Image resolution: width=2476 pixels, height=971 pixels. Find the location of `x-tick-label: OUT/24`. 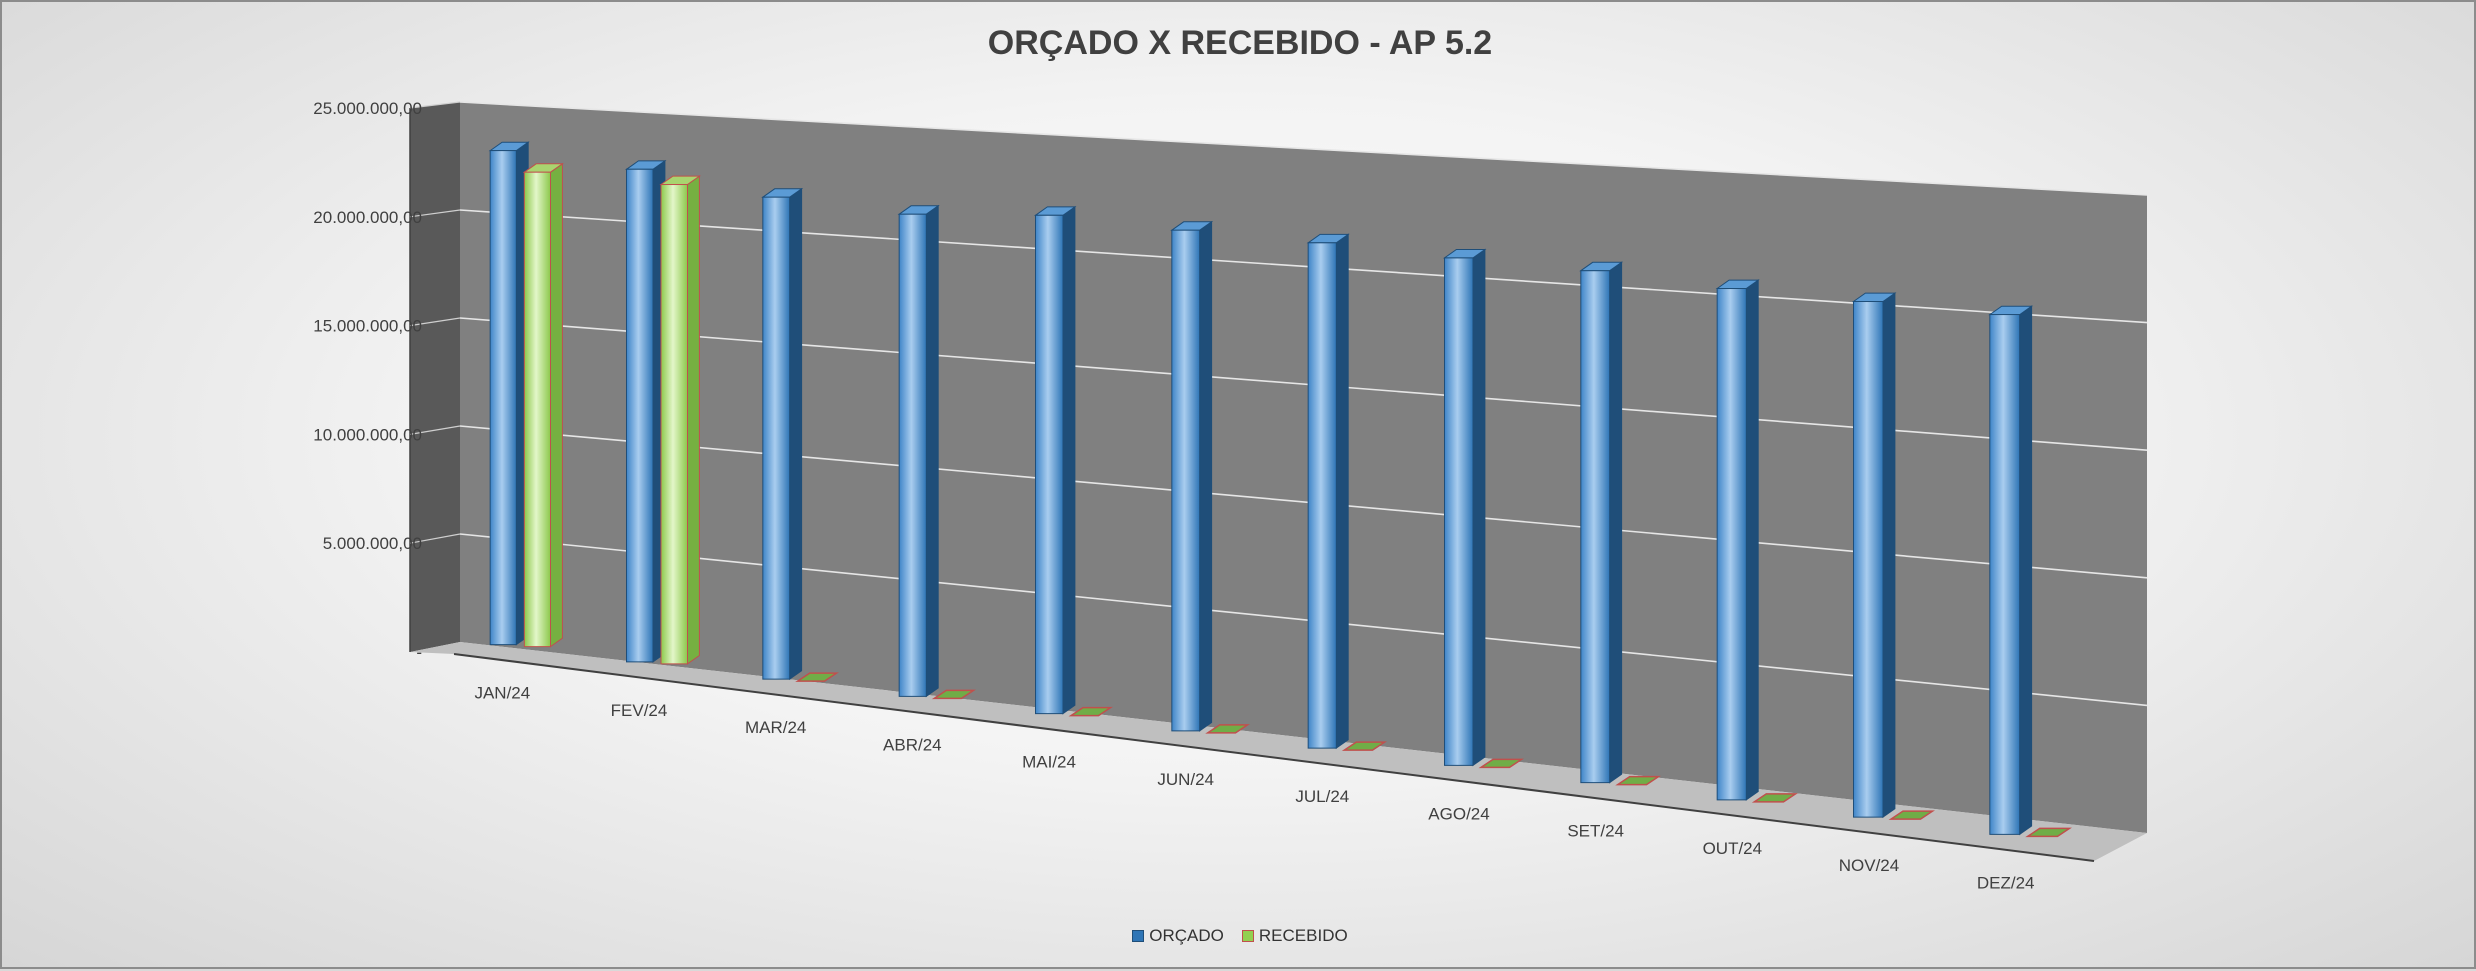

x-tick-label: OUT/24 is located at coordinates (1733, 848).